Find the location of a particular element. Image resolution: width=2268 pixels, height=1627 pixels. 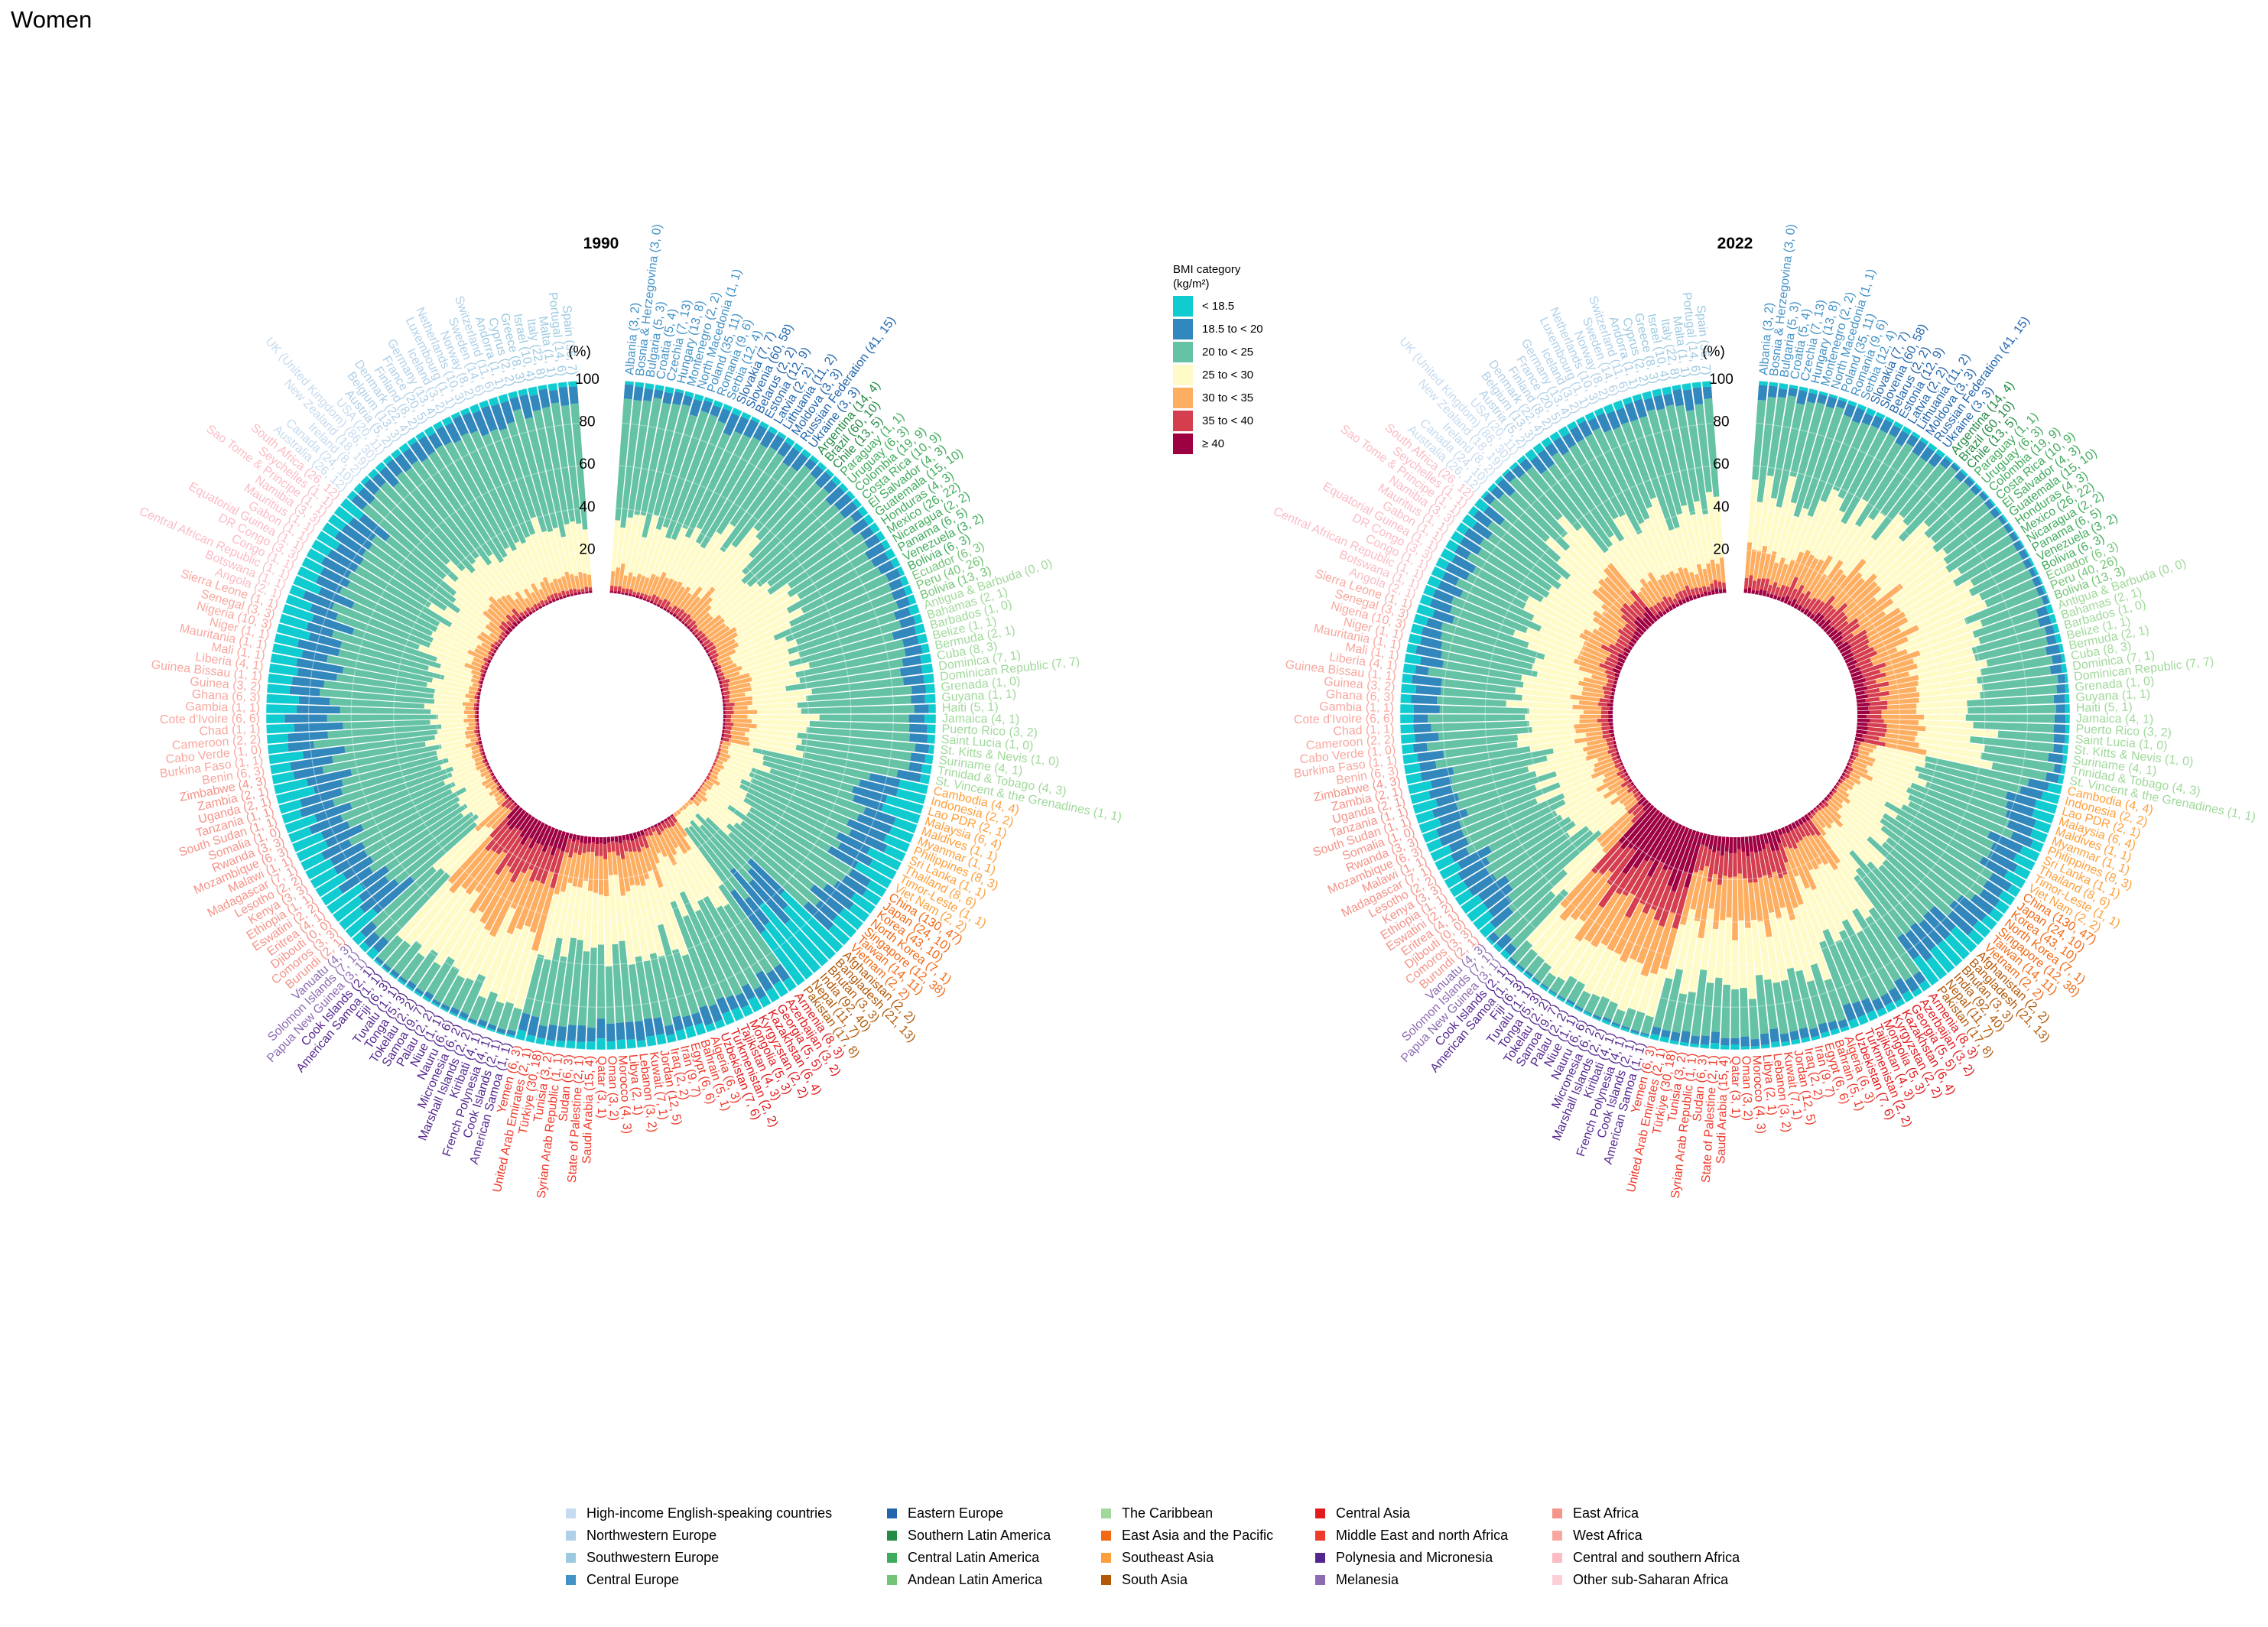

region-legend-label: The Caribbean is located at coordinates (1168, 1513).